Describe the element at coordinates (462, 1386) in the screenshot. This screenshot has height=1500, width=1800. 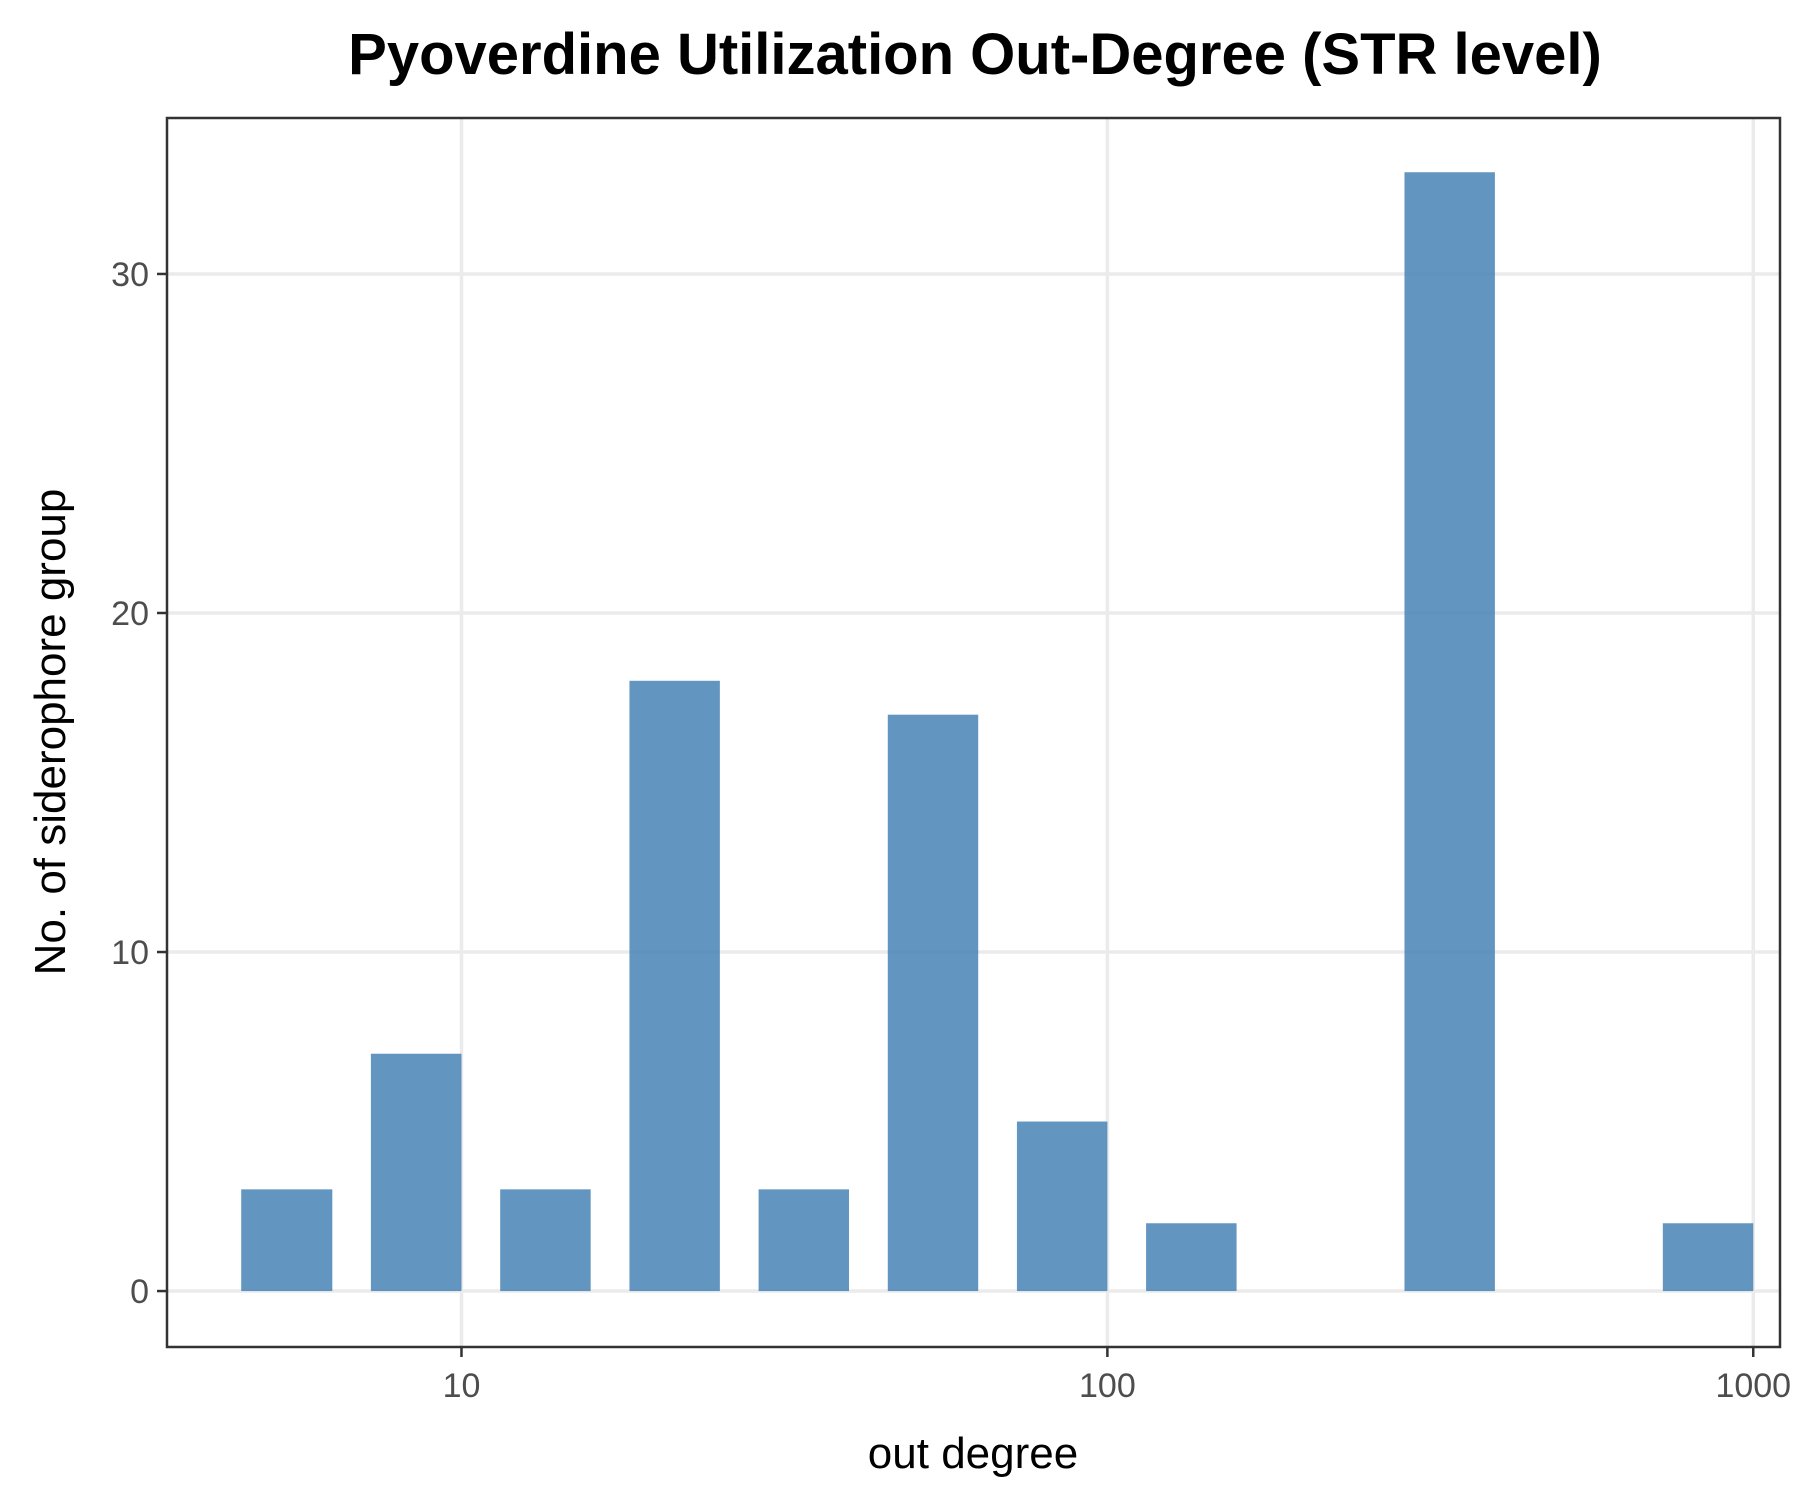
I see `x-tick-label: 10` at that location.